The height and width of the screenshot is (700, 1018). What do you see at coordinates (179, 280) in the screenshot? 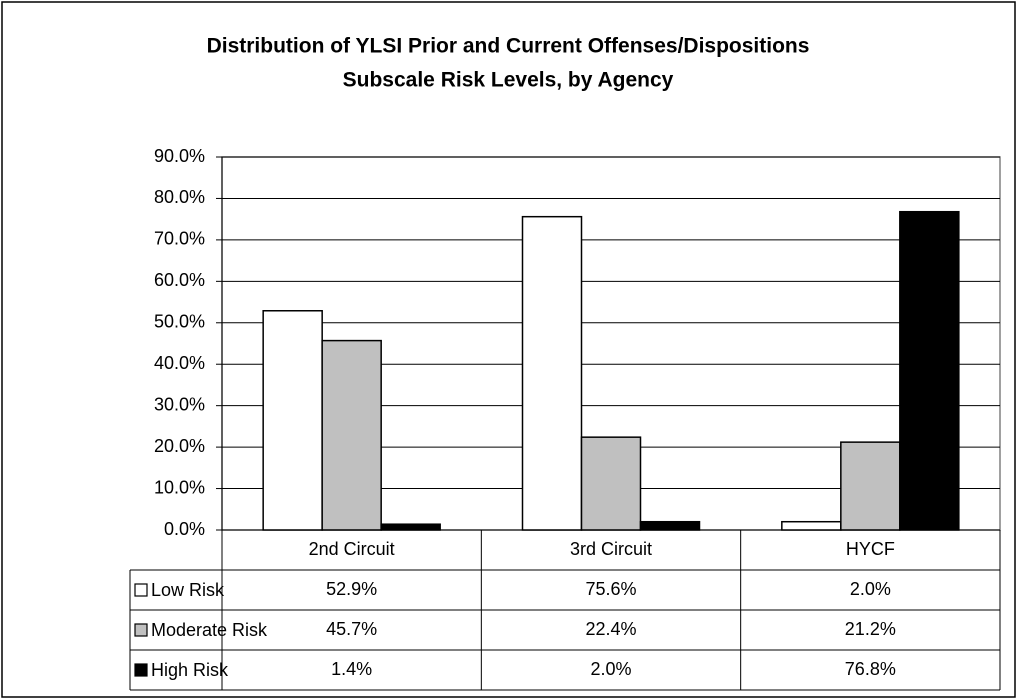
I see `y-tick-label: 60.0%` at bounding box center [179, 280].